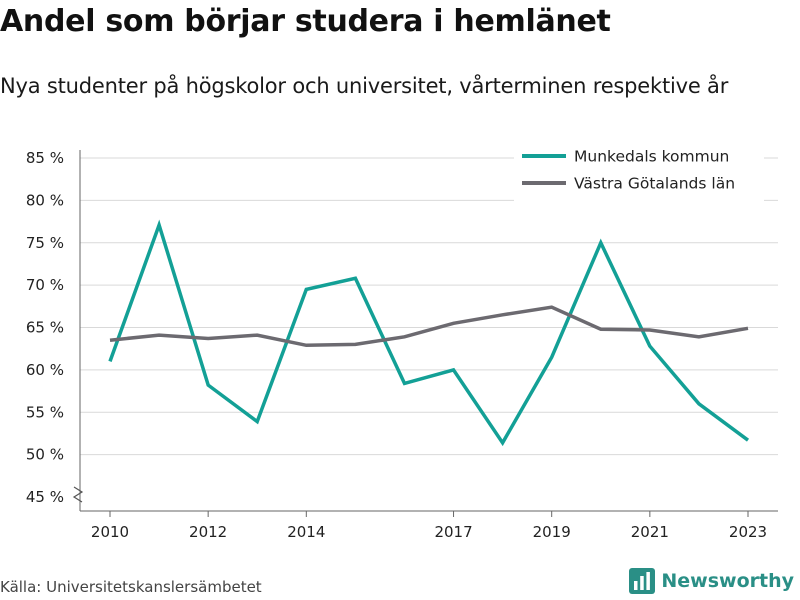  What do you see at coordinates (654, 184) in the screenshot?
I see `legend-label: Västra Götalands län` at bounding box center [654, 184].